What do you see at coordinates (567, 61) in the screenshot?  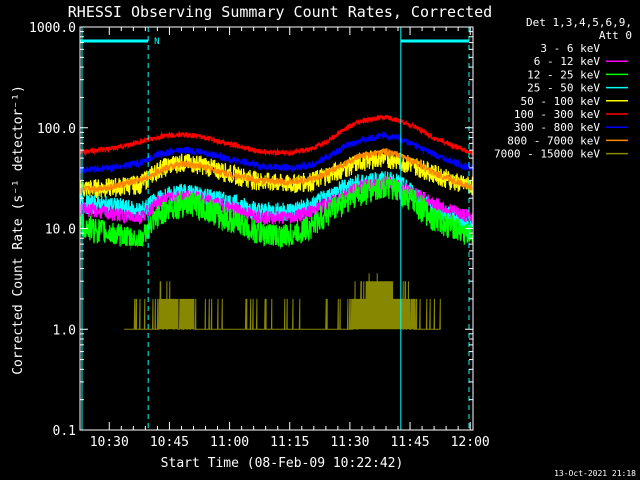 I see `legend-entry-label: 6 - 12 keV` at bounding box center [567, 61].